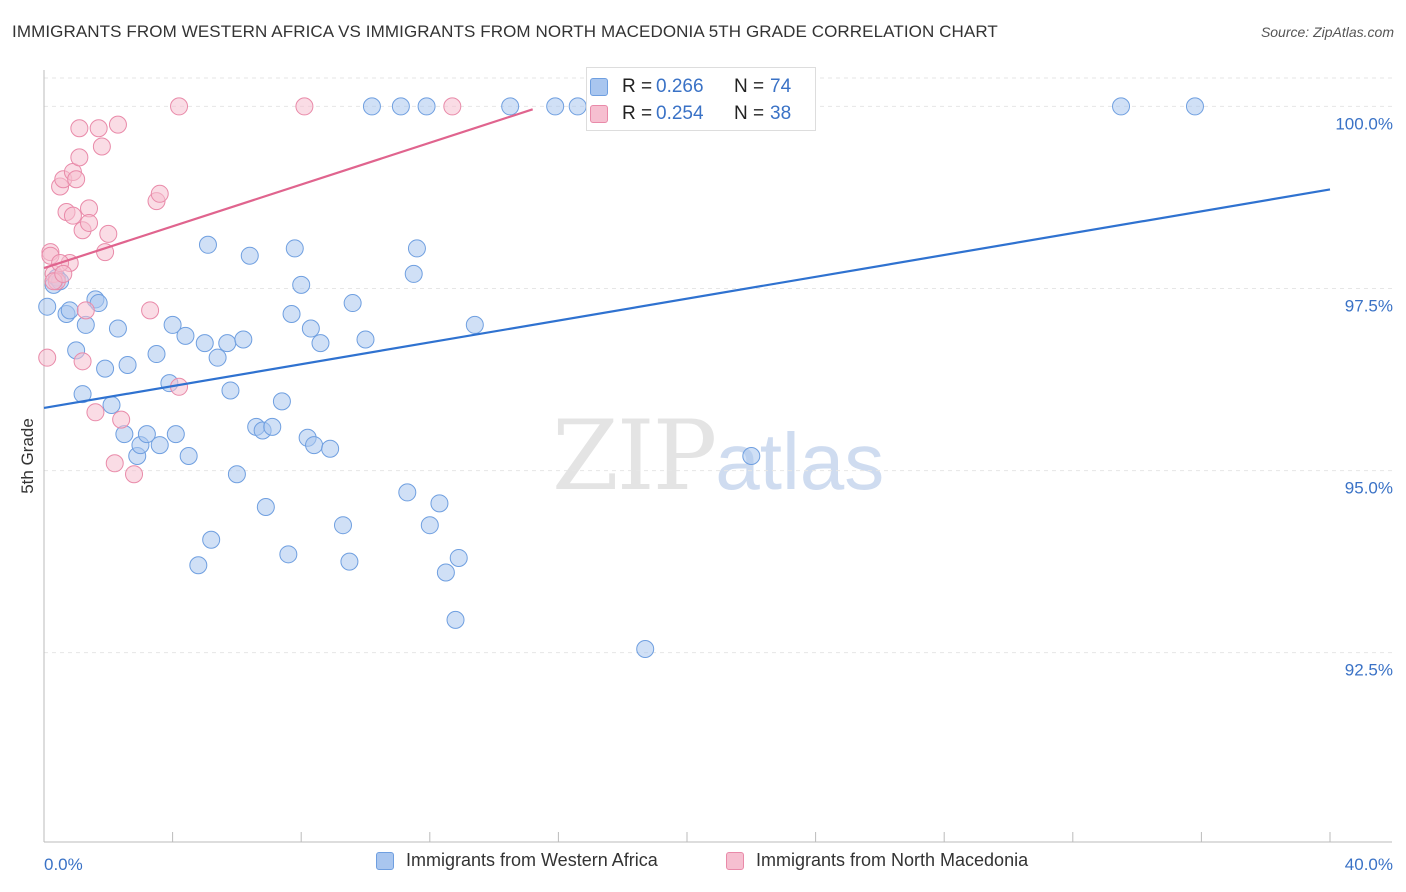 This screenshot has width=1406, height=892. Describe the element at coordinates (1364, 123) in the screenshot. I see `y-tick-label: 100.0%` at that location.